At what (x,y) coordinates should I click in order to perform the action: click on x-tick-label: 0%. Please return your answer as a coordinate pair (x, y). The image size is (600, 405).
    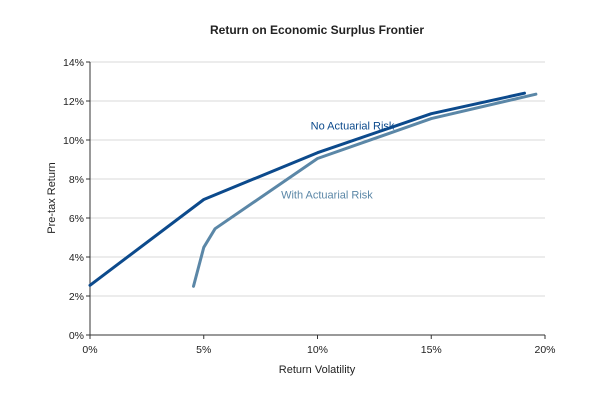
    Looking at the image, I should click on (89, 350).